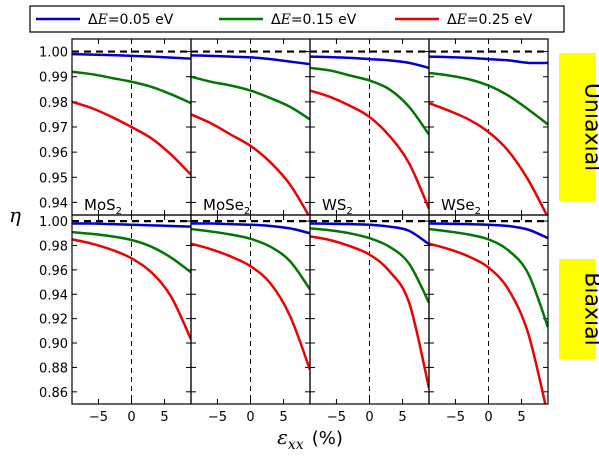 The width and height of the screenshot is (599, 457). What do you see at coordinates (131, 20) in the screenshot?
I see `legend-entry: ΔE=0.05 eV` at bounding box center [131, 20].